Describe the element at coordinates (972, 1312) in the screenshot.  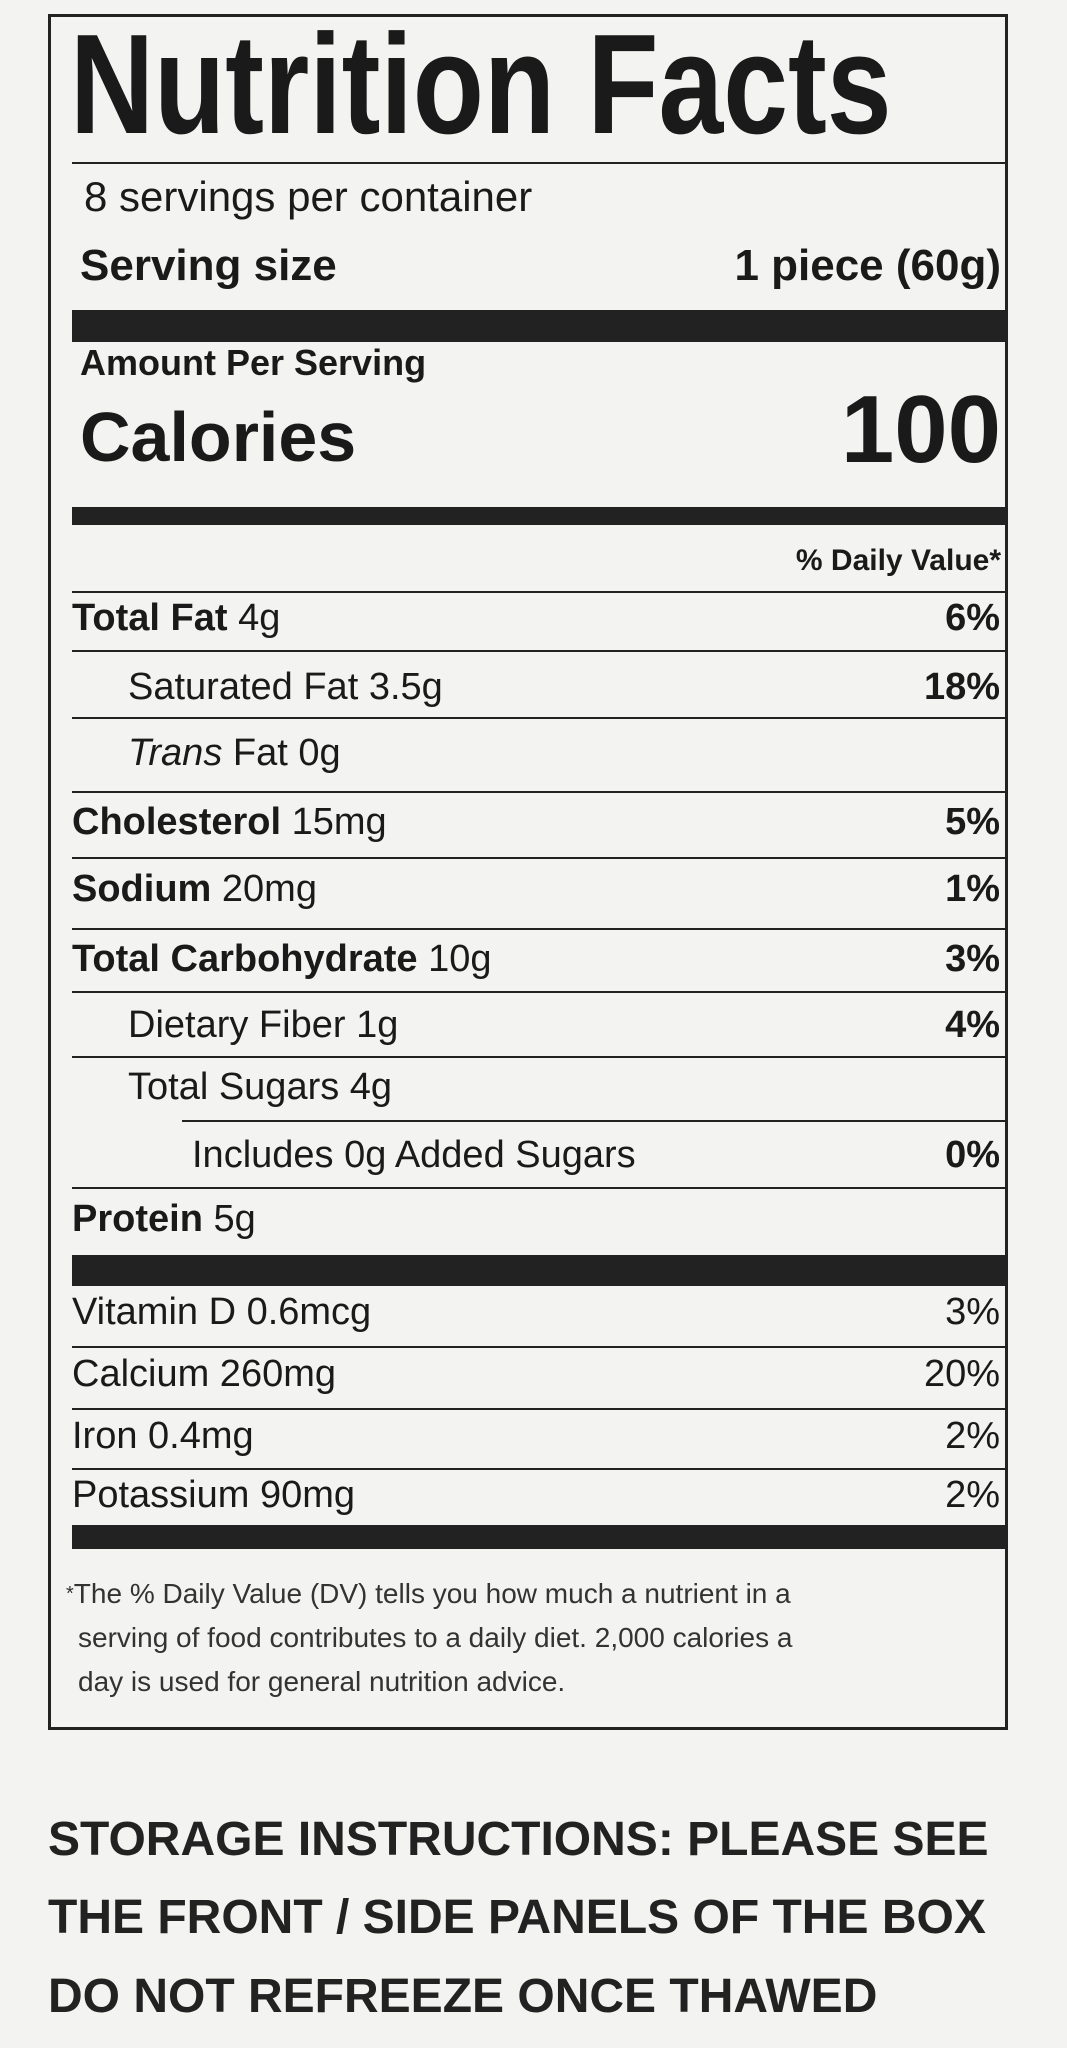
I see `vitamin-dv: 3%` at that location.